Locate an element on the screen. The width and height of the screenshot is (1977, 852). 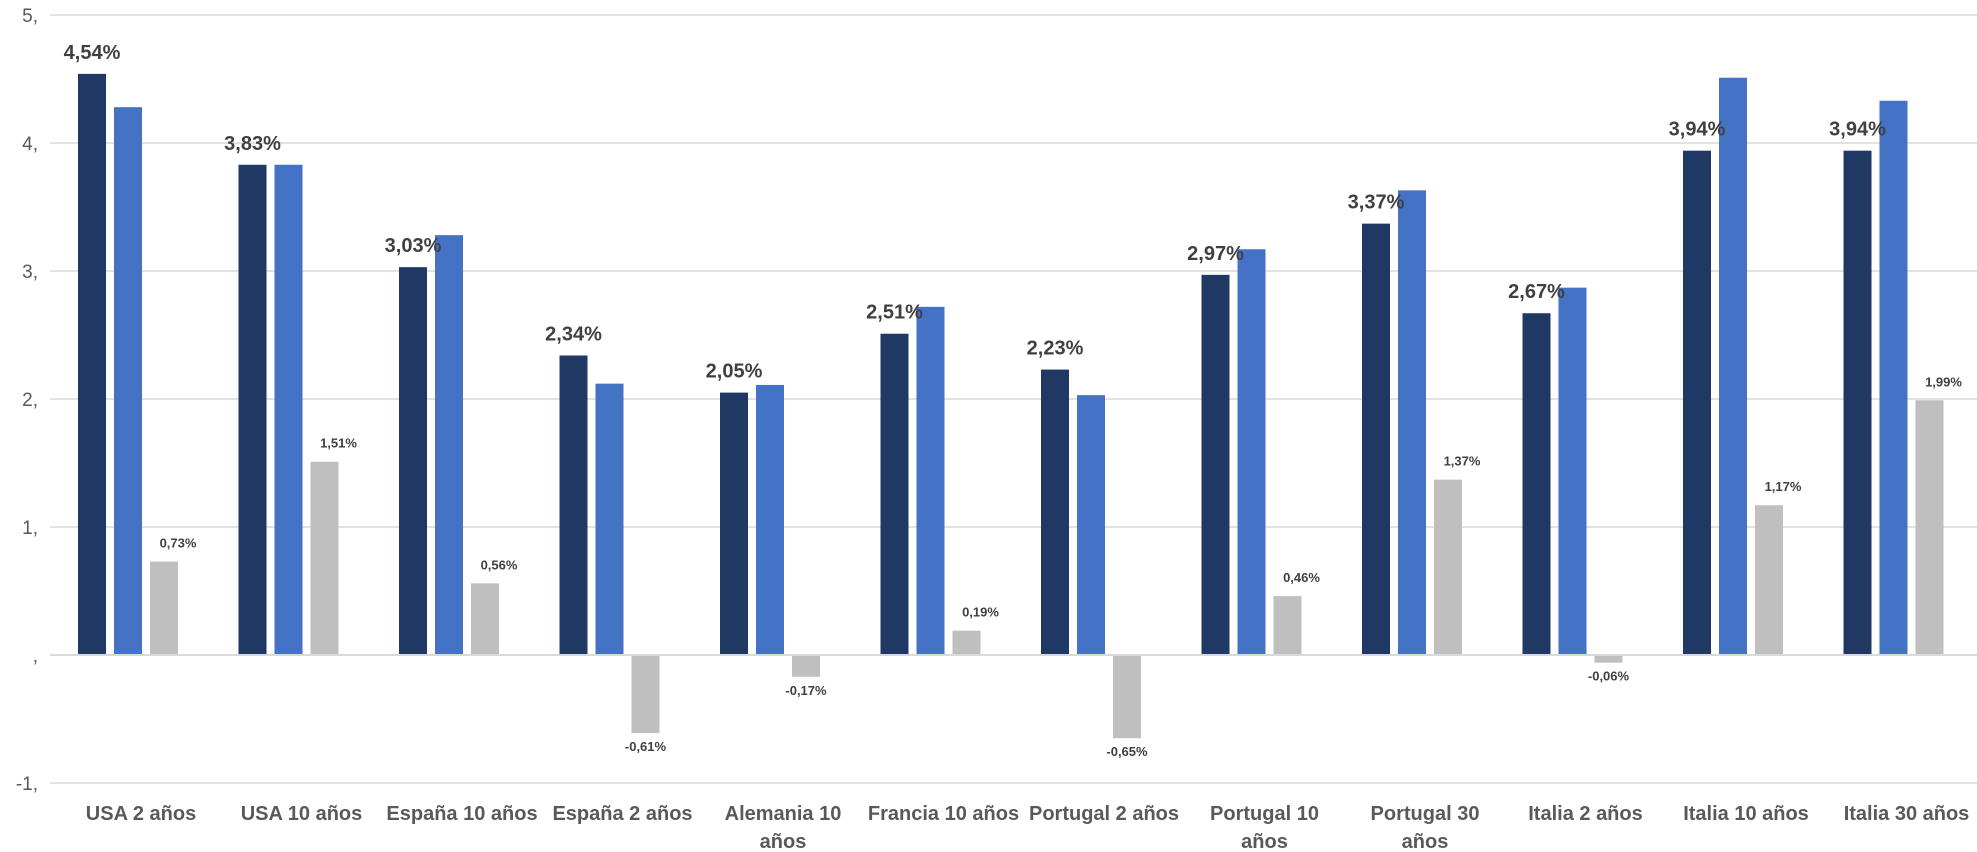
x-tick-label: USA 2 años is located at coordinates (141, 814).